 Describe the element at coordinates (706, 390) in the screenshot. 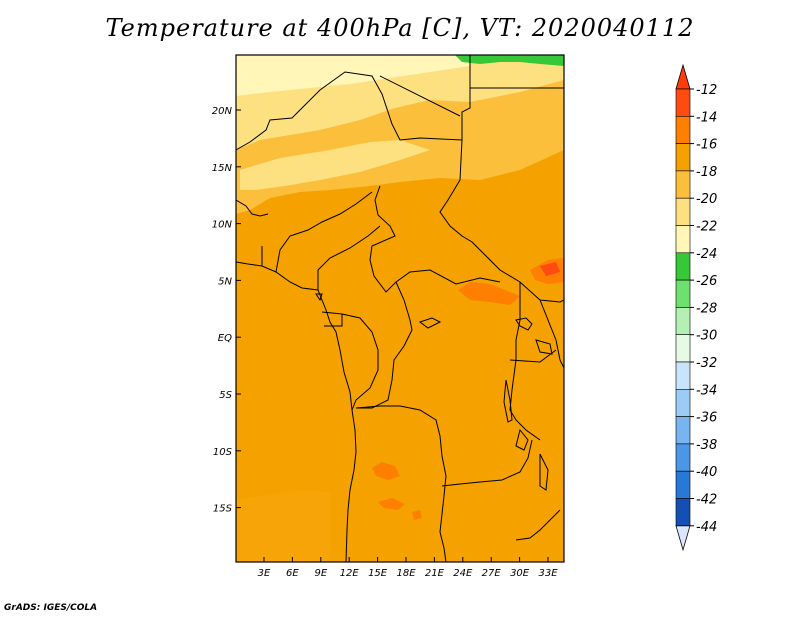

I see `colorbar-label: -34` at that location.